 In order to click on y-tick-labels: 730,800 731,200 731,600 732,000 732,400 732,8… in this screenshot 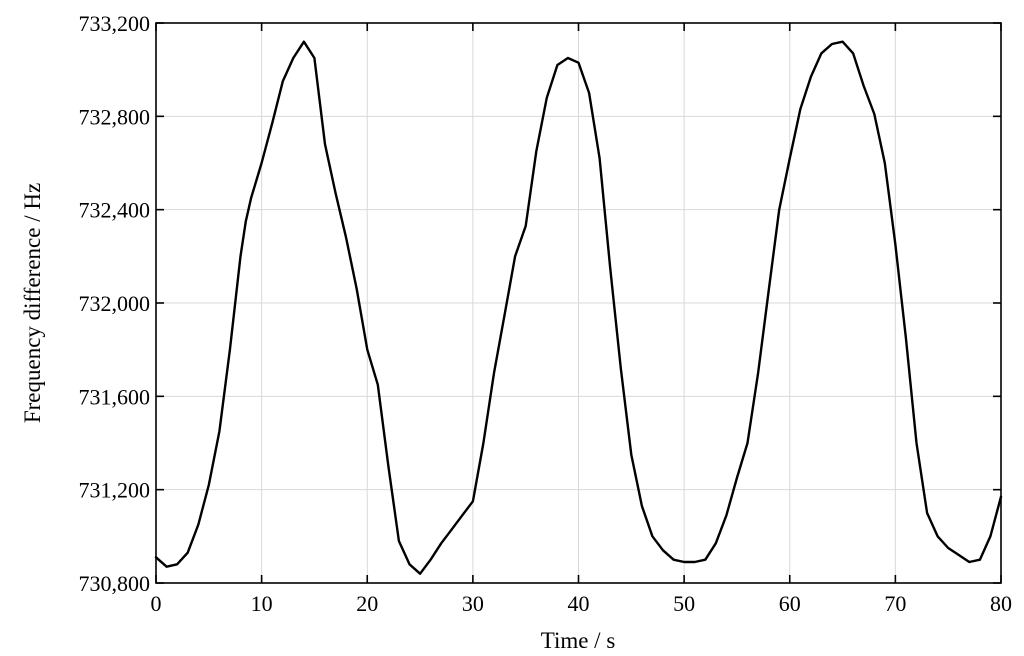, I will do `click(115, 303)`.